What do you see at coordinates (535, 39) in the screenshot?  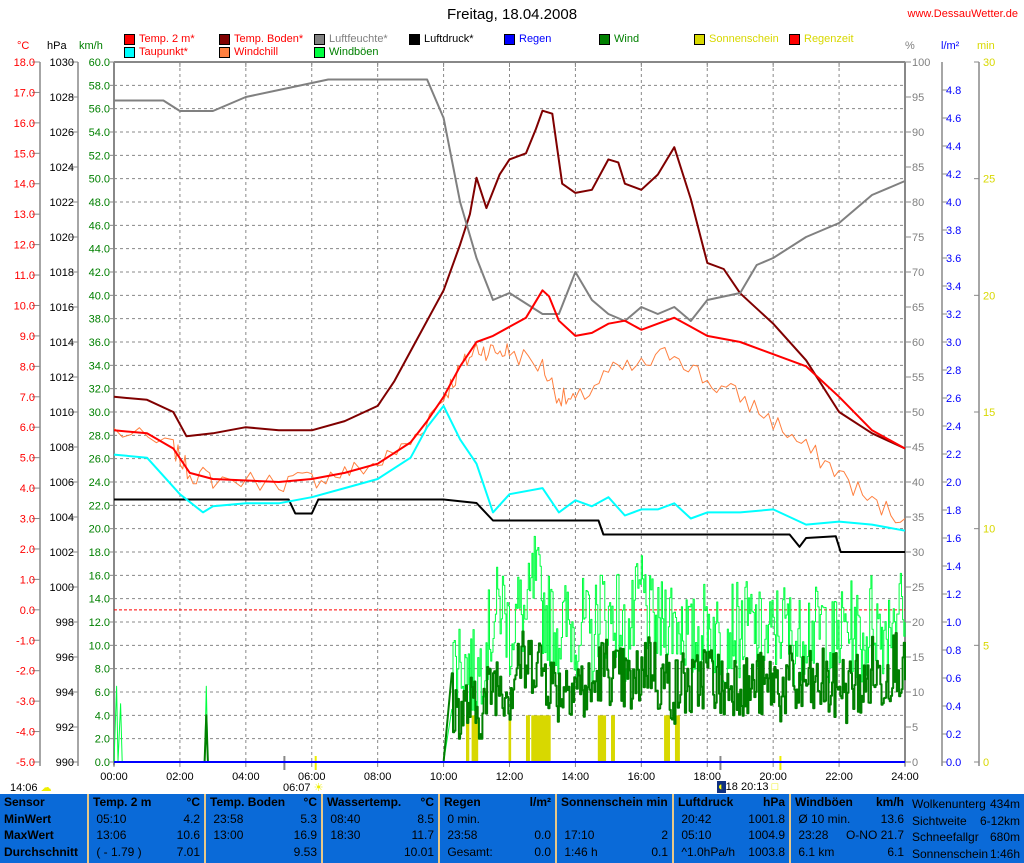 I see `legend-label: Regen` at bounding box center [535, 39].